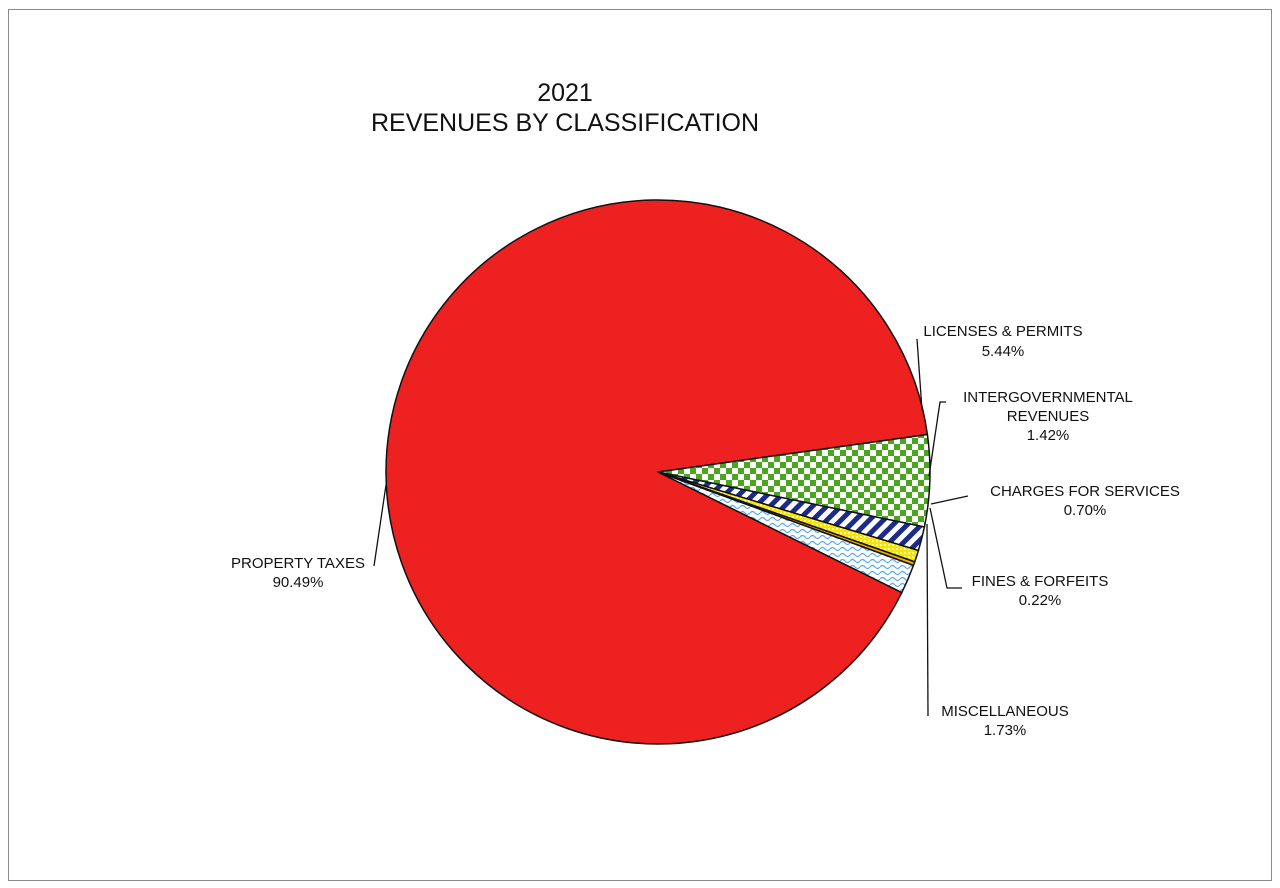  I want to click on slice-name-label-intergovernmental-revenues-line1: INTERGOVERNMENTAL, so click(1048, 397).